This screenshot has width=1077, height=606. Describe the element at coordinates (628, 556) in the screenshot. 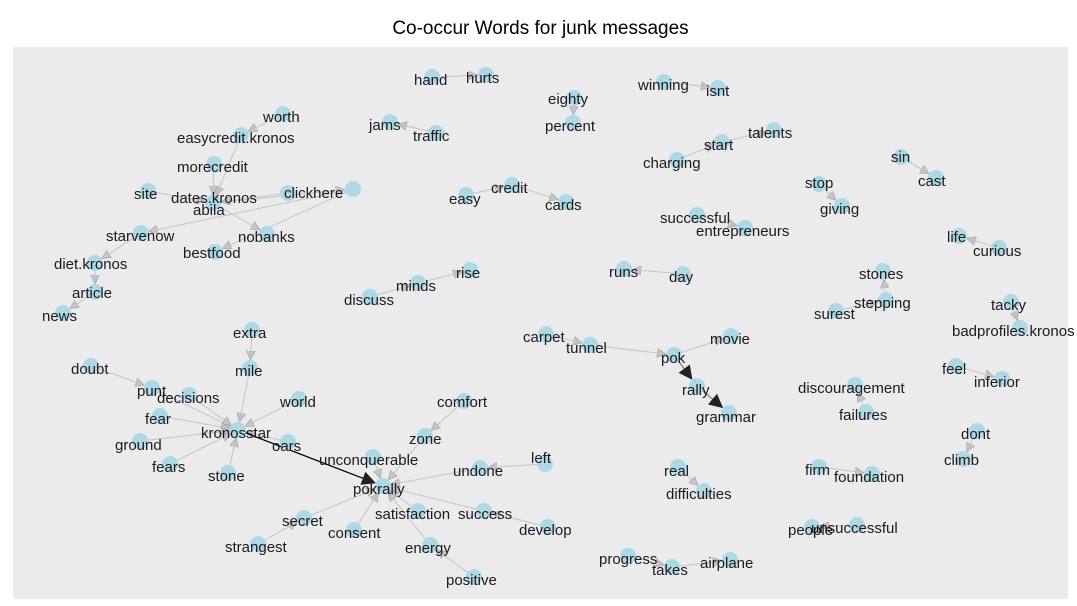

I see `node-progress` at that location.